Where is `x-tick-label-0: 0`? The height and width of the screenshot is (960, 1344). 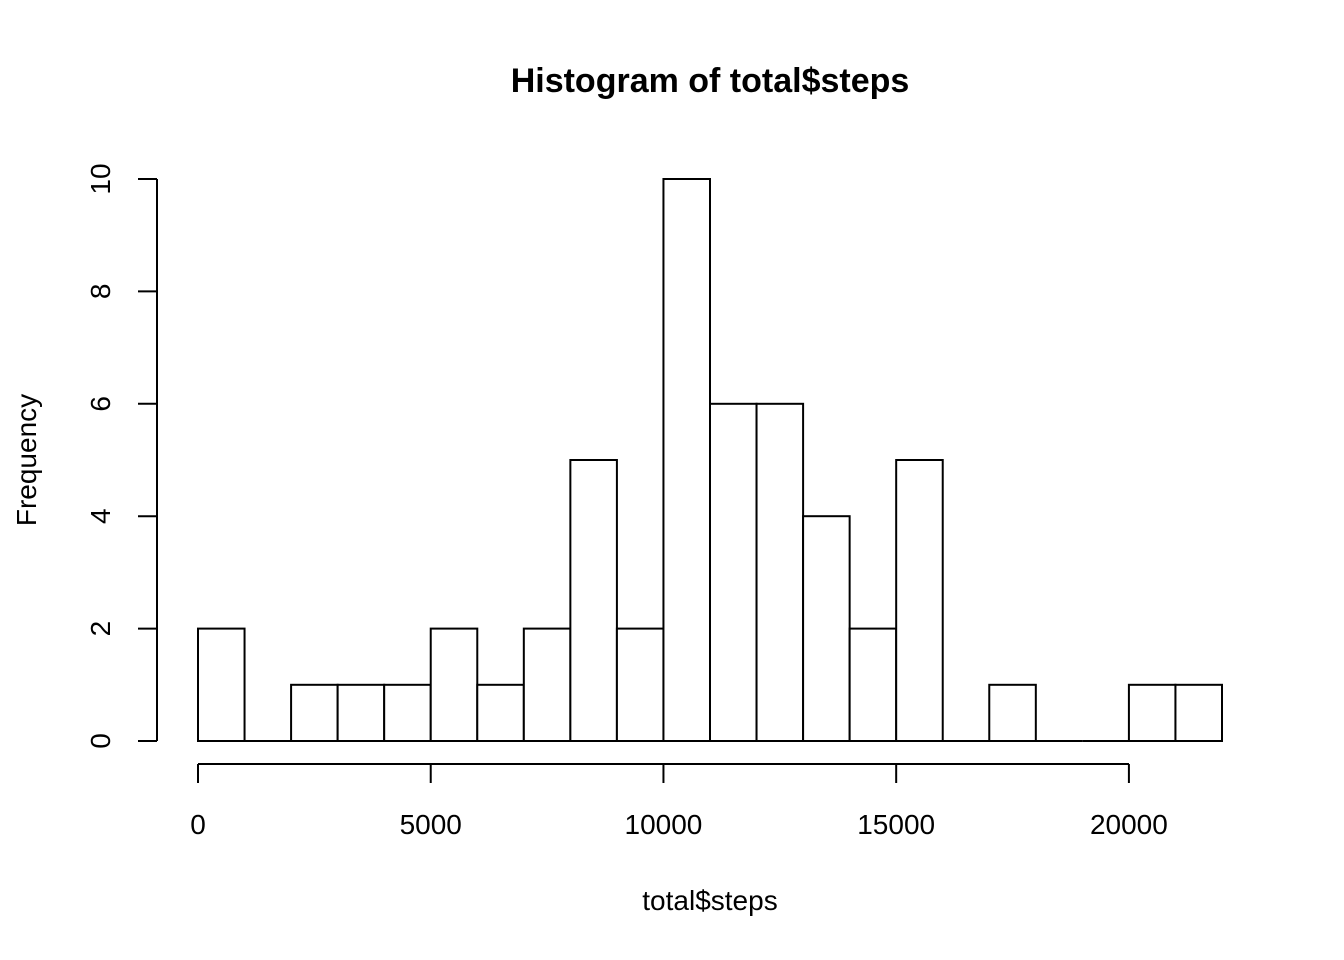 x-tick-label-0: 0 is located at coordinates (198, 824).